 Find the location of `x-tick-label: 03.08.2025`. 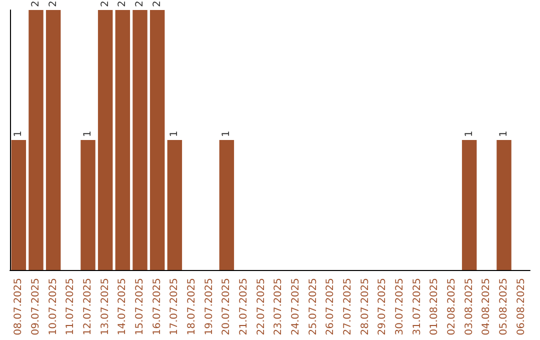

x-tick-label: 03.08.2025 is located at coordinates (469, 307).